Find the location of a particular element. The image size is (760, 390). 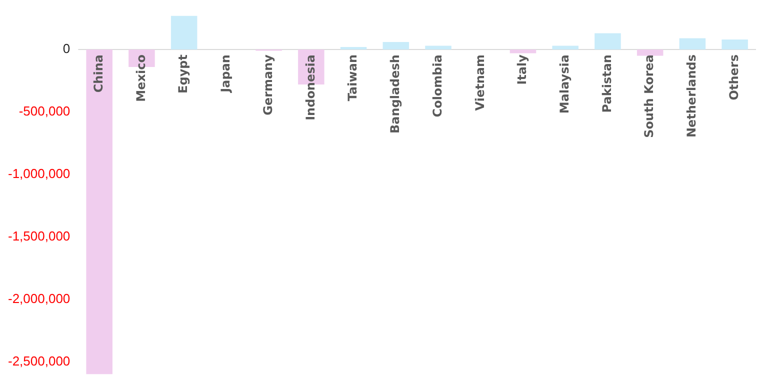

x-tick-label: Colombia is located at coordinates (437, 86).